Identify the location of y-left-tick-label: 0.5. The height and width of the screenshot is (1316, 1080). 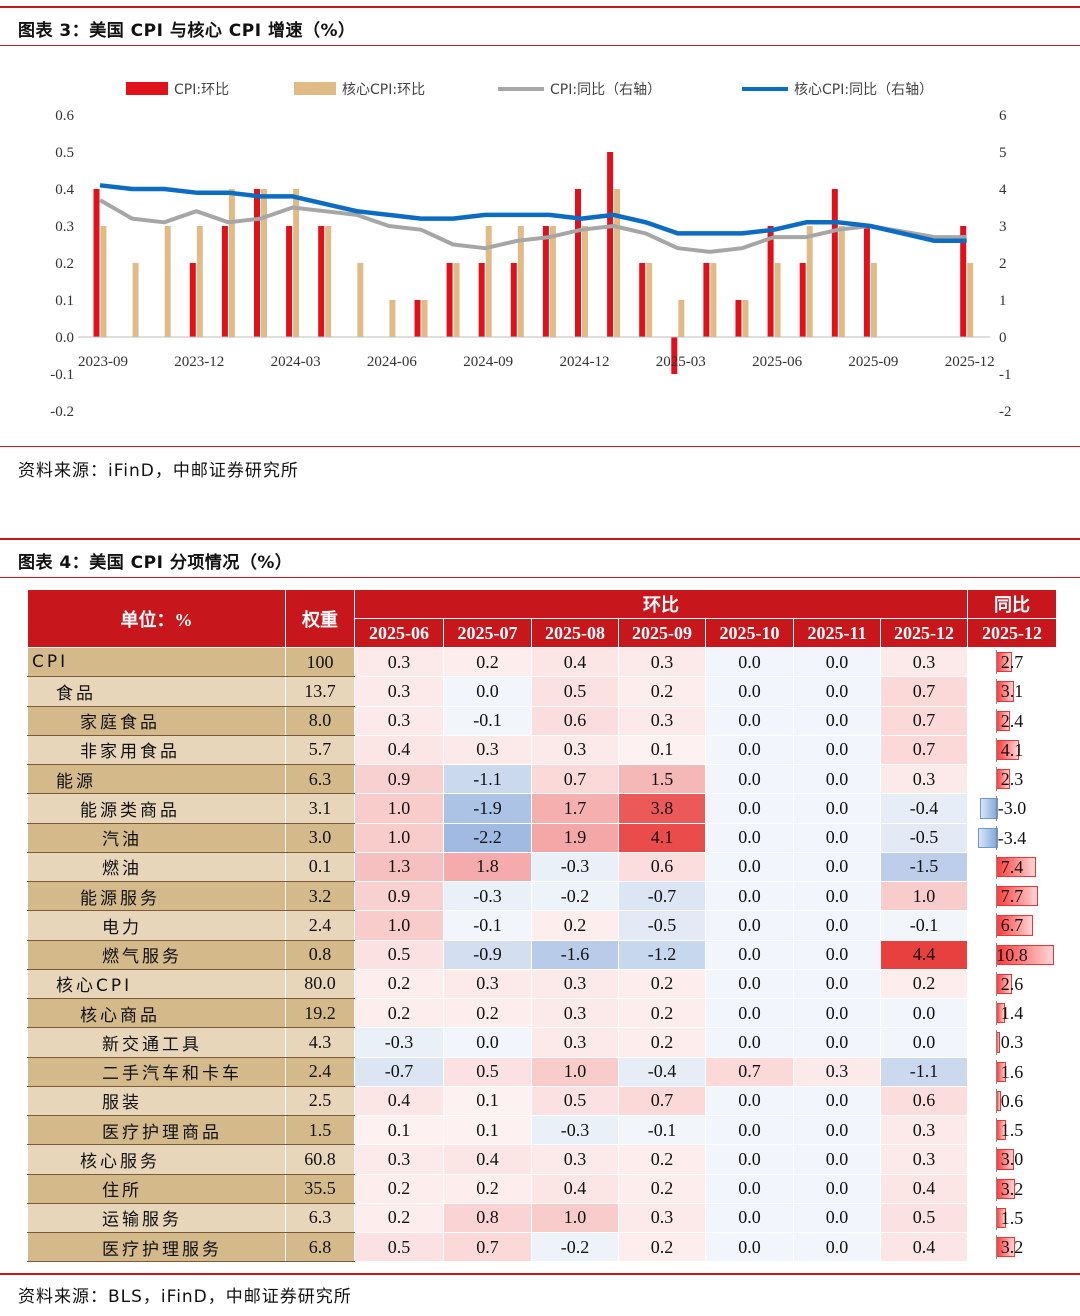
(64, 153).